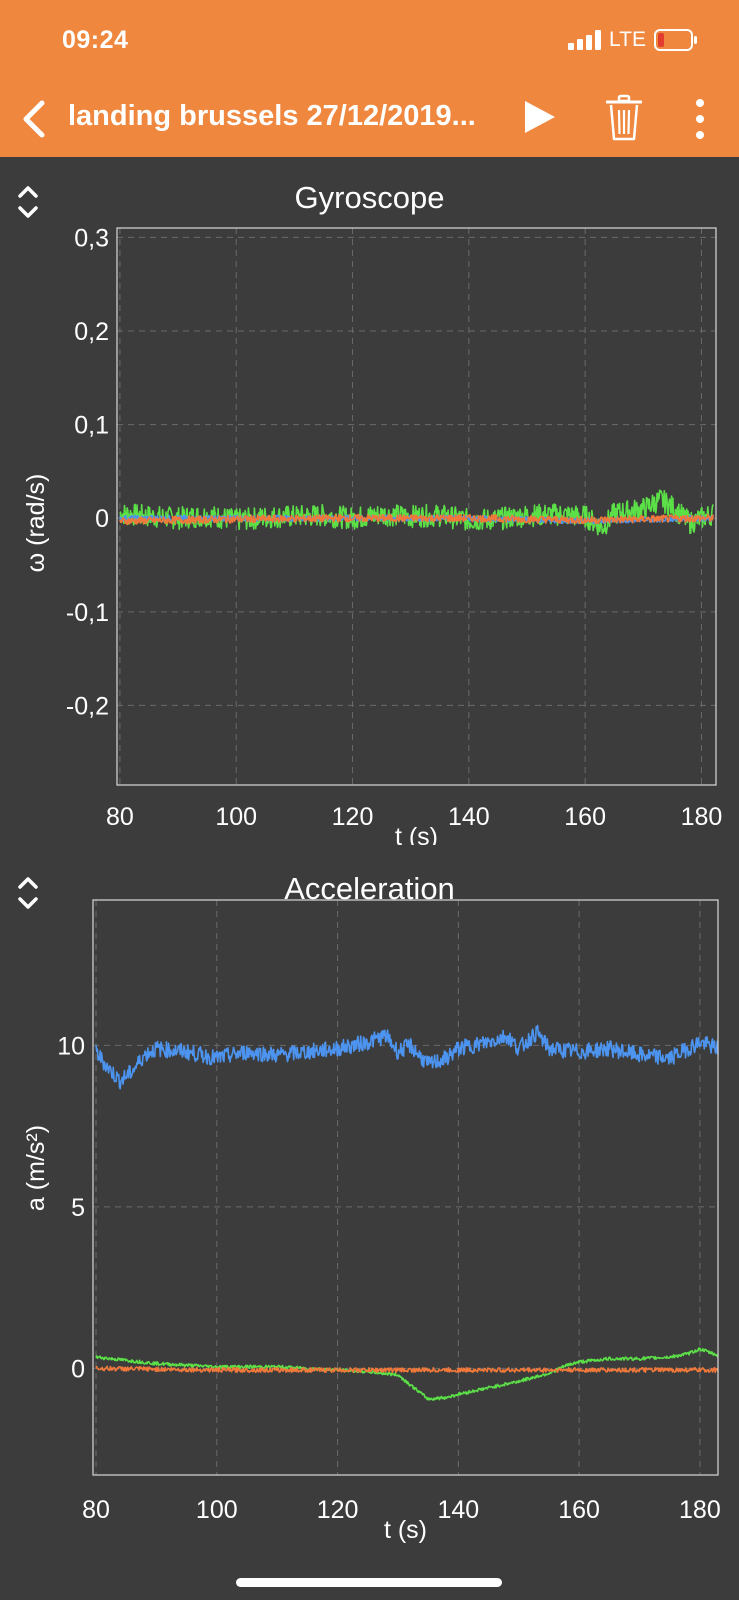 The image size is (739, 1600). Describe the element at coordinates (627, 39) in the screenshot. I see `network-type-label: LTE` at that location.